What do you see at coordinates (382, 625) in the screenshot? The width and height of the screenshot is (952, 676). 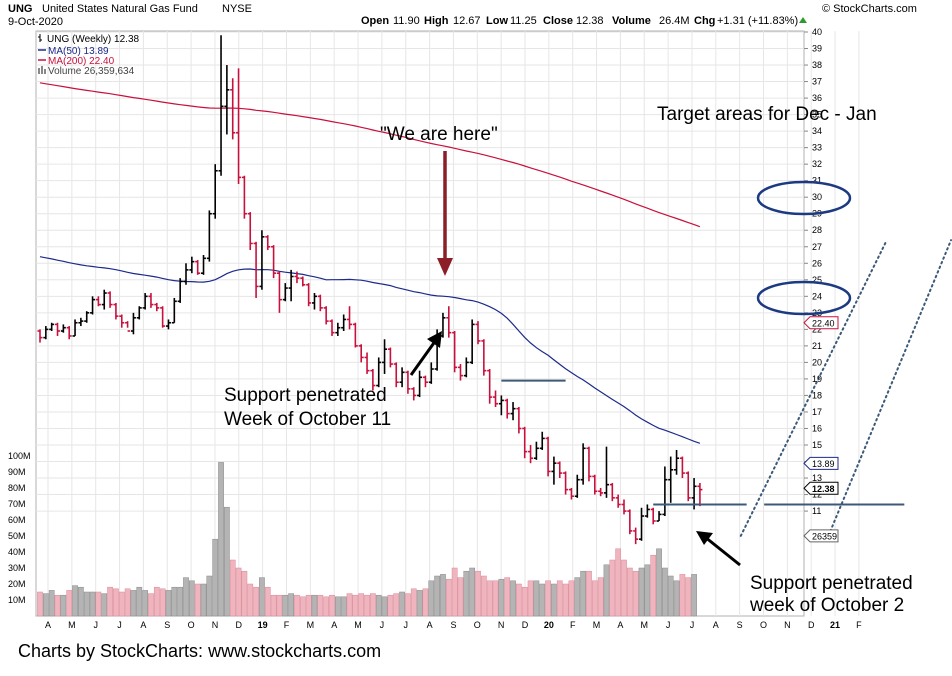 I see `time-tick-label: J` at bounding box center [382, 625].